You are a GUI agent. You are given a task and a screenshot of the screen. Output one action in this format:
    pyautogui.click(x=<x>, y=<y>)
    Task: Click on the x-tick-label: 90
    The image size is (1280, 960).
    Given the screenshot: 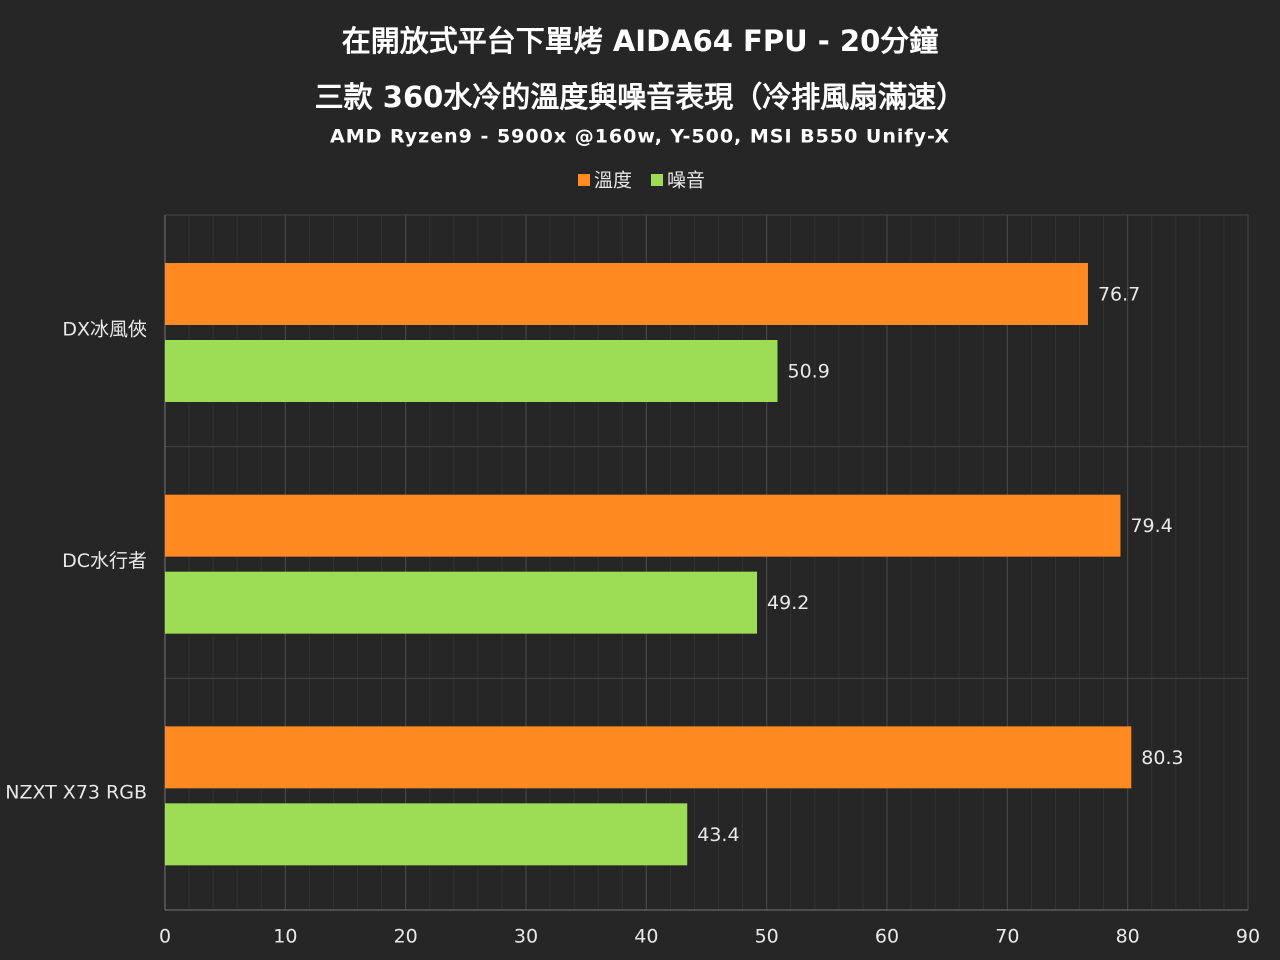 What is the action you would take?
    pyautogui.click(x=1248, y=937)
    